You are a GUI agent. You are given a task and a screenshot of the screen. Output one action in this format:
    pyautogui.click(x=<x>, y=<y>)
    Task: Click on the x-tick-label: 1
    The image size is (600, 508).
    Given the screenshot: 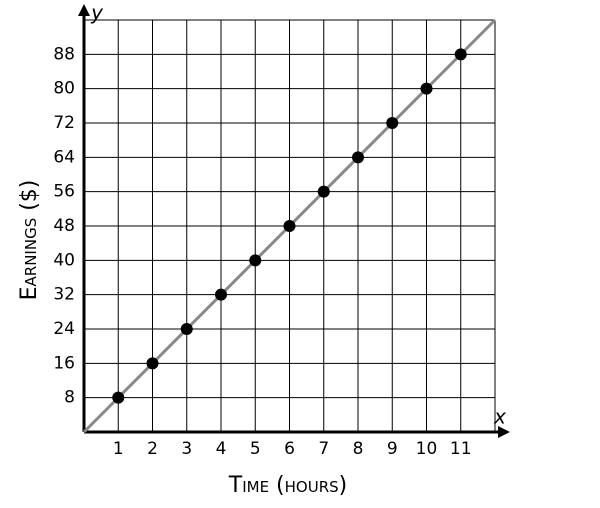 What is the action you would take?
    pyautogui.click(x=118, y=449)
    